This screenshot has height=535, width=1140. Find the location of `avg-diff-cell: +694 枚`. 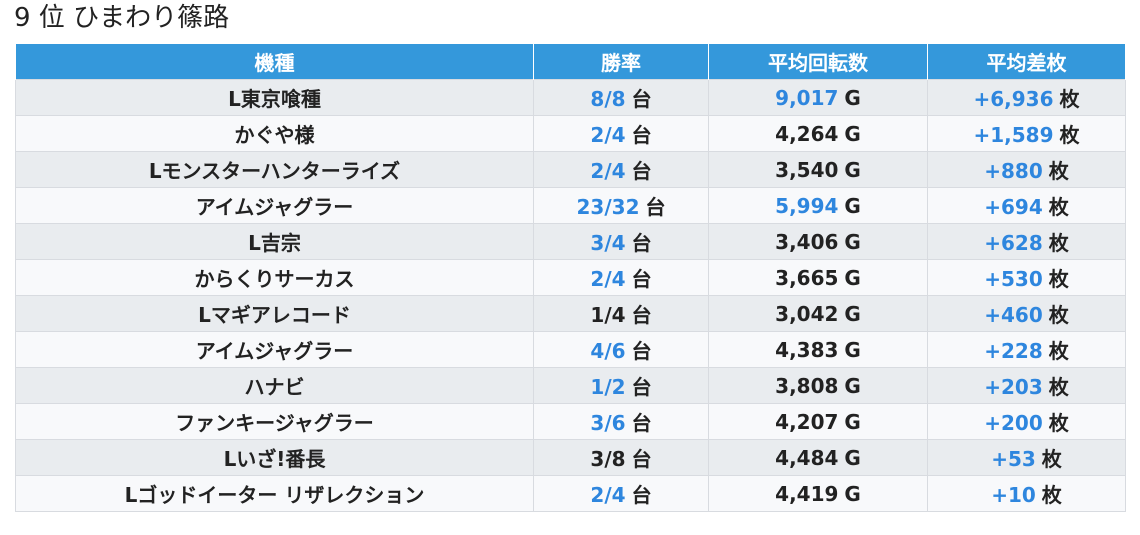

avg-diff-cell: +694 枚 is located at coordinates (1026, 205).